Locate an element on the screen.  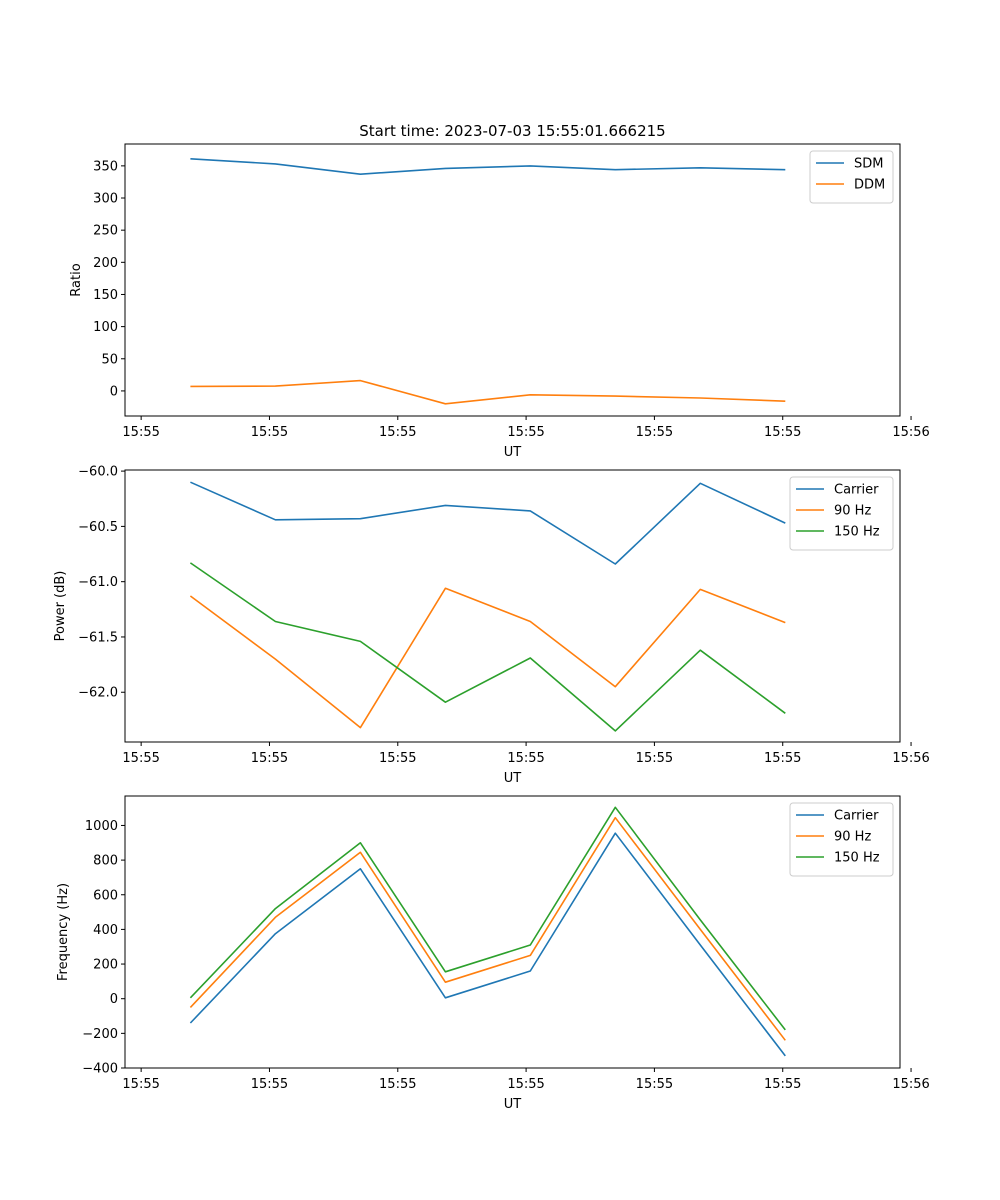
y-tick-label: −60.0 is located at coordinates (98, 472).